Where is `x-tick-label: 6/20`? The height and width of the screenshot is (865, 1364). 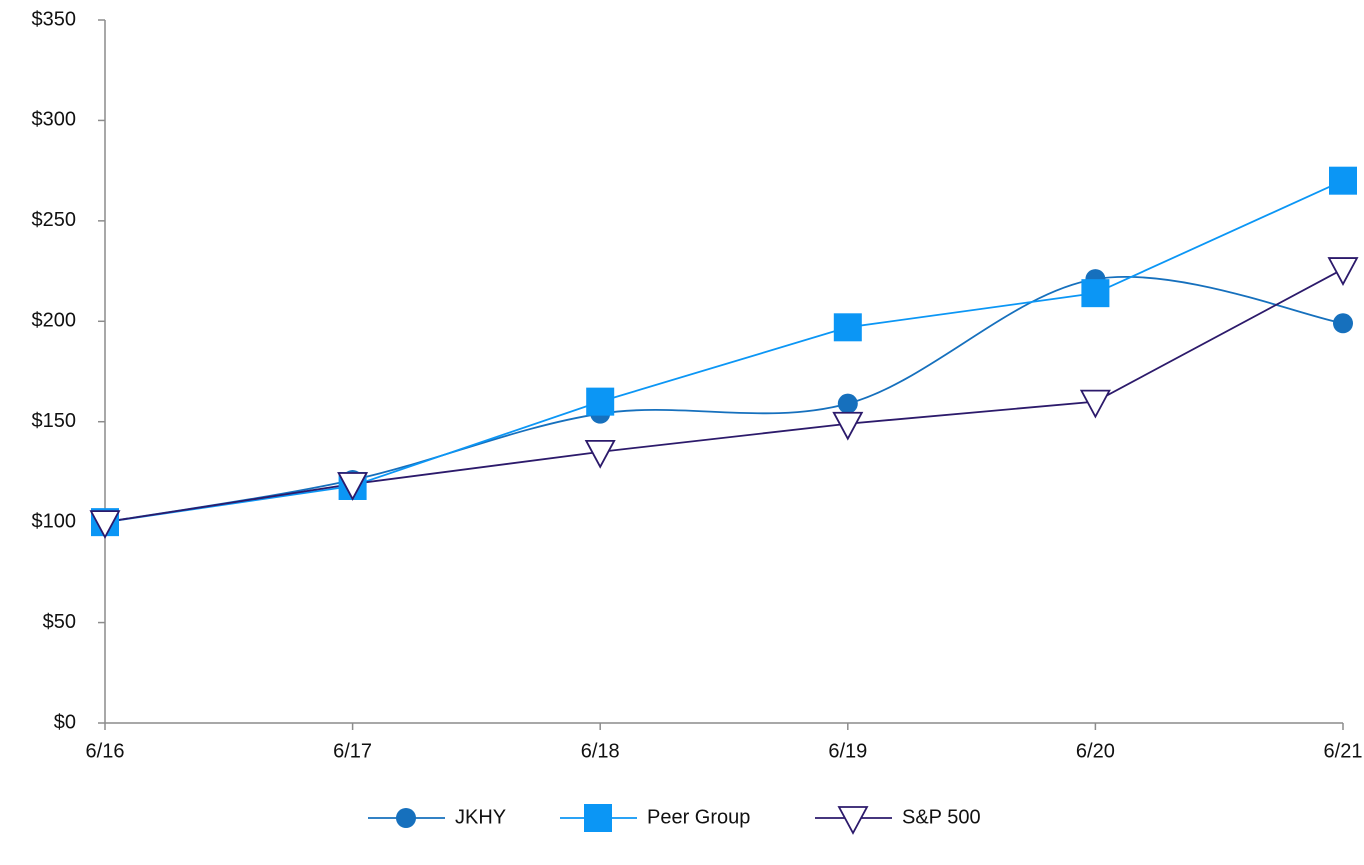 x-tick-label: 6/20 is located at coordinates (1095, 751).